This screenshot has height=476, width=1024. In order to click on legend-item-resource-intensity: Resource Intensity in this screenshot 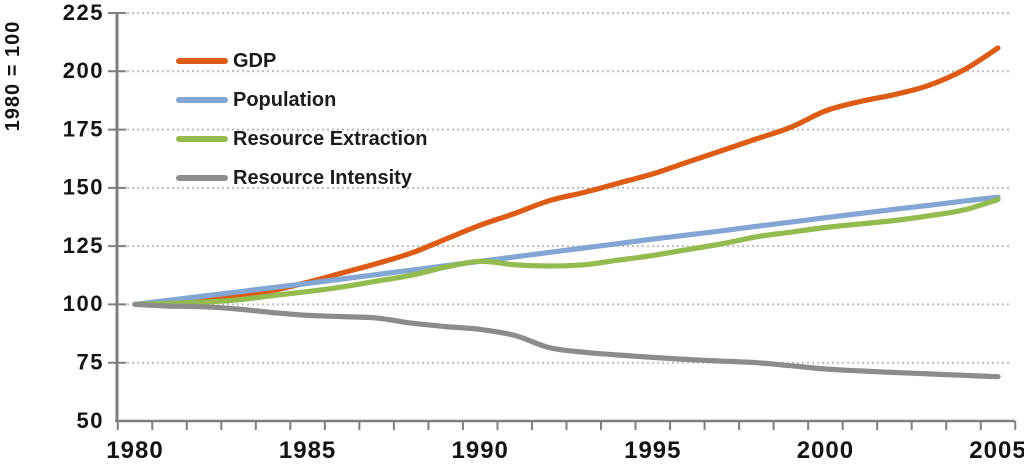, I will do `click(294, 178)`.